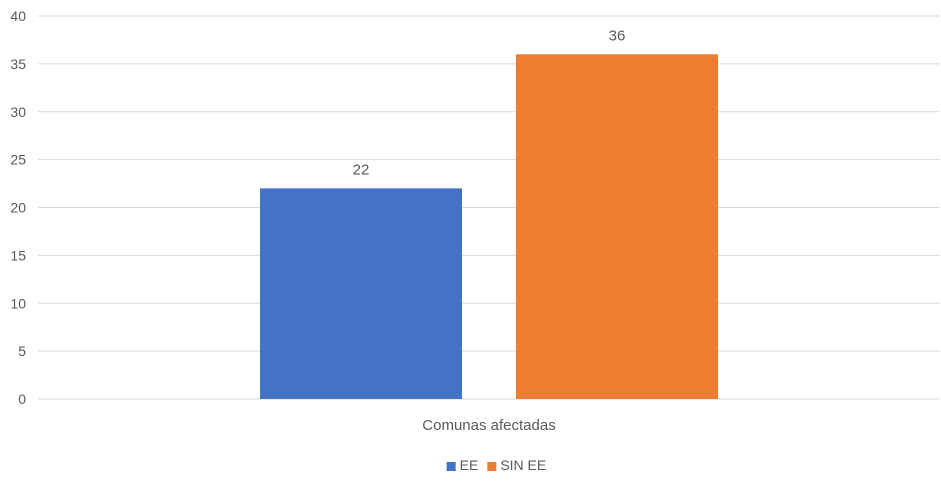 Image resolution: width=941 pixels, height=488 pixels. I want to click on y-tick-label: 15, so click(18, 255).